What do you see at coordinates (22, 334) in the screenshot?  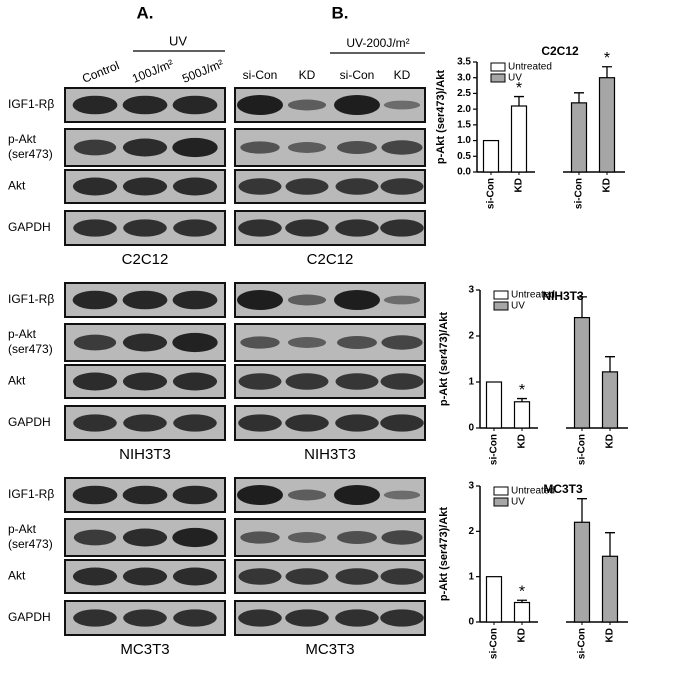 I see `blot-row-label: p-Akt` at bounding box center [22, 334].